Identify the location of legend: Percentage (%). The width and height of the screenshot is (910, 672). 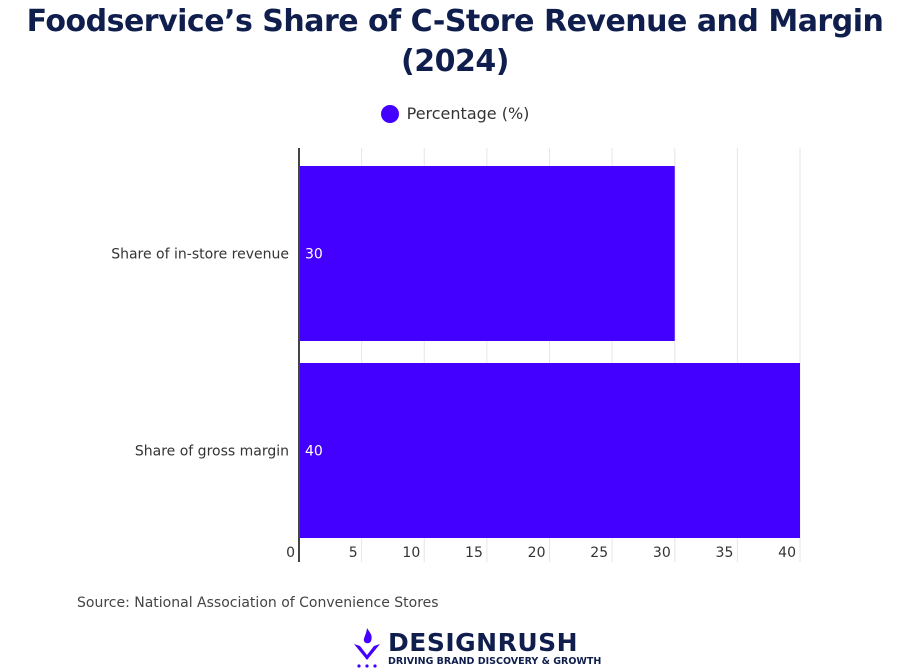
(455, 113).